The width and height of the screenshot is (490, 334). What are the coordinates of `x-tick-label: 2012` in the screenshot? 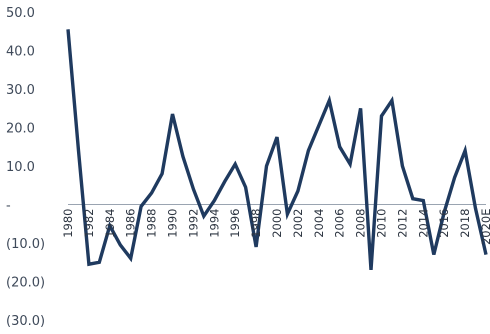 It's located at (402, 223).